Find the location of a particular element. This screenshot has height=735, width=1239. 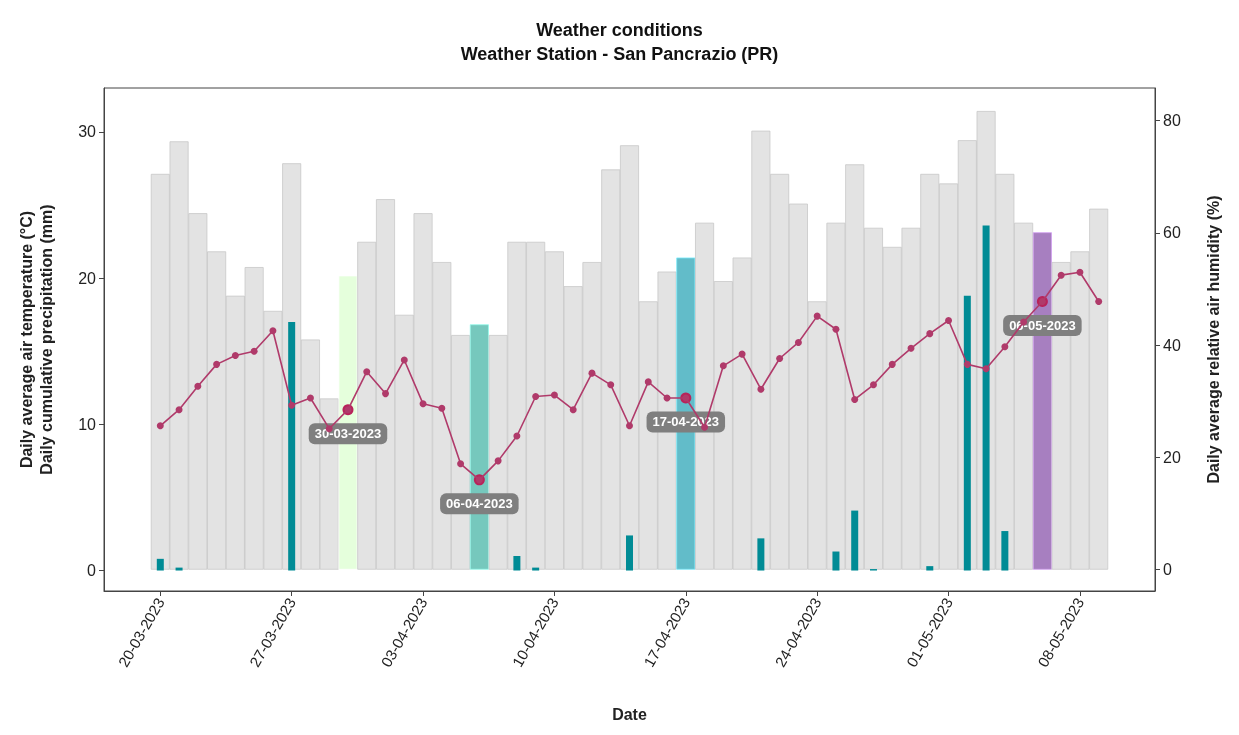

y-tick-label: 10 is located at coordinates (87, 424).